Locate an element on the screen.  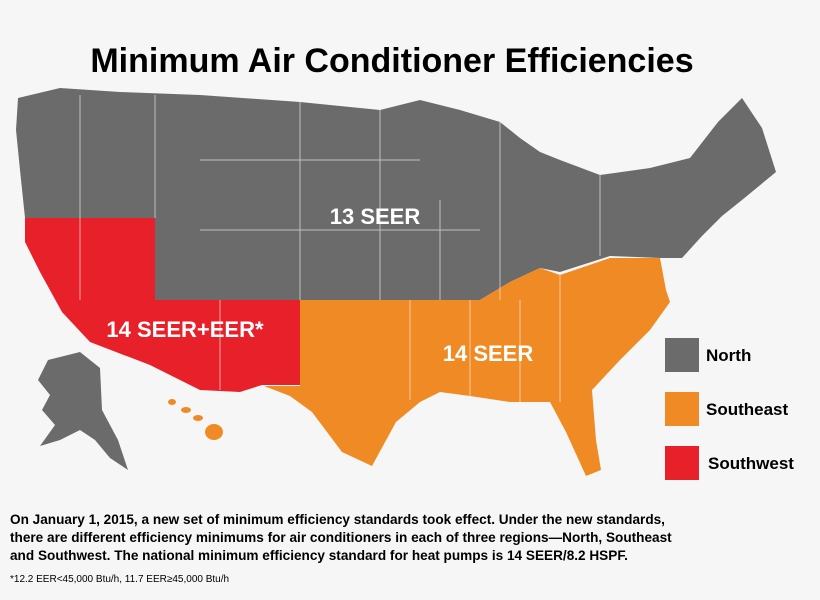
alaska is located at coordinates (83, 411).